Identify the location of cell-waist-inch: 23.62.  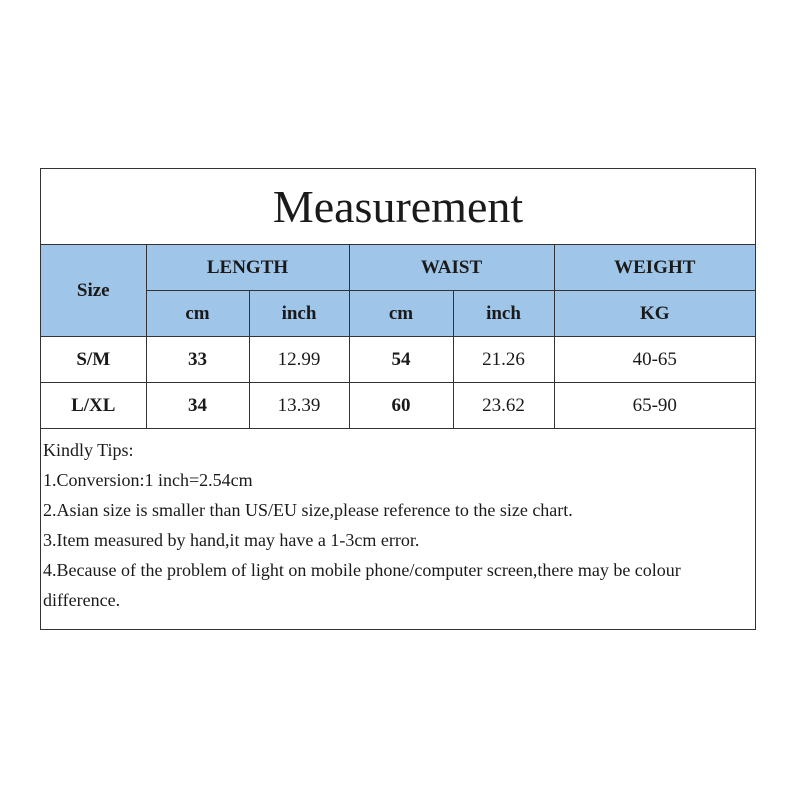
(503, 405).